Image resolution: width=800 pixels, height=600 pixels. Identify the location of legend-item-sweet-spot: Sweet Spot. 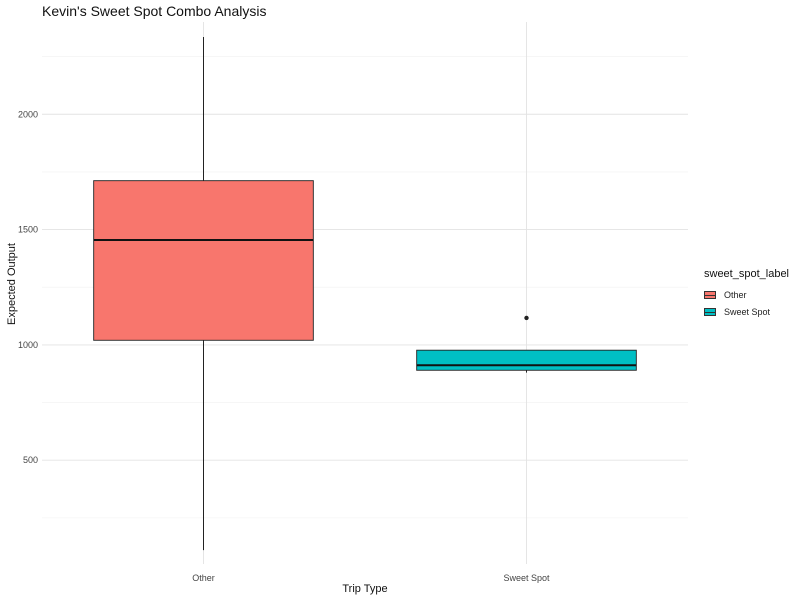
(746, 311).